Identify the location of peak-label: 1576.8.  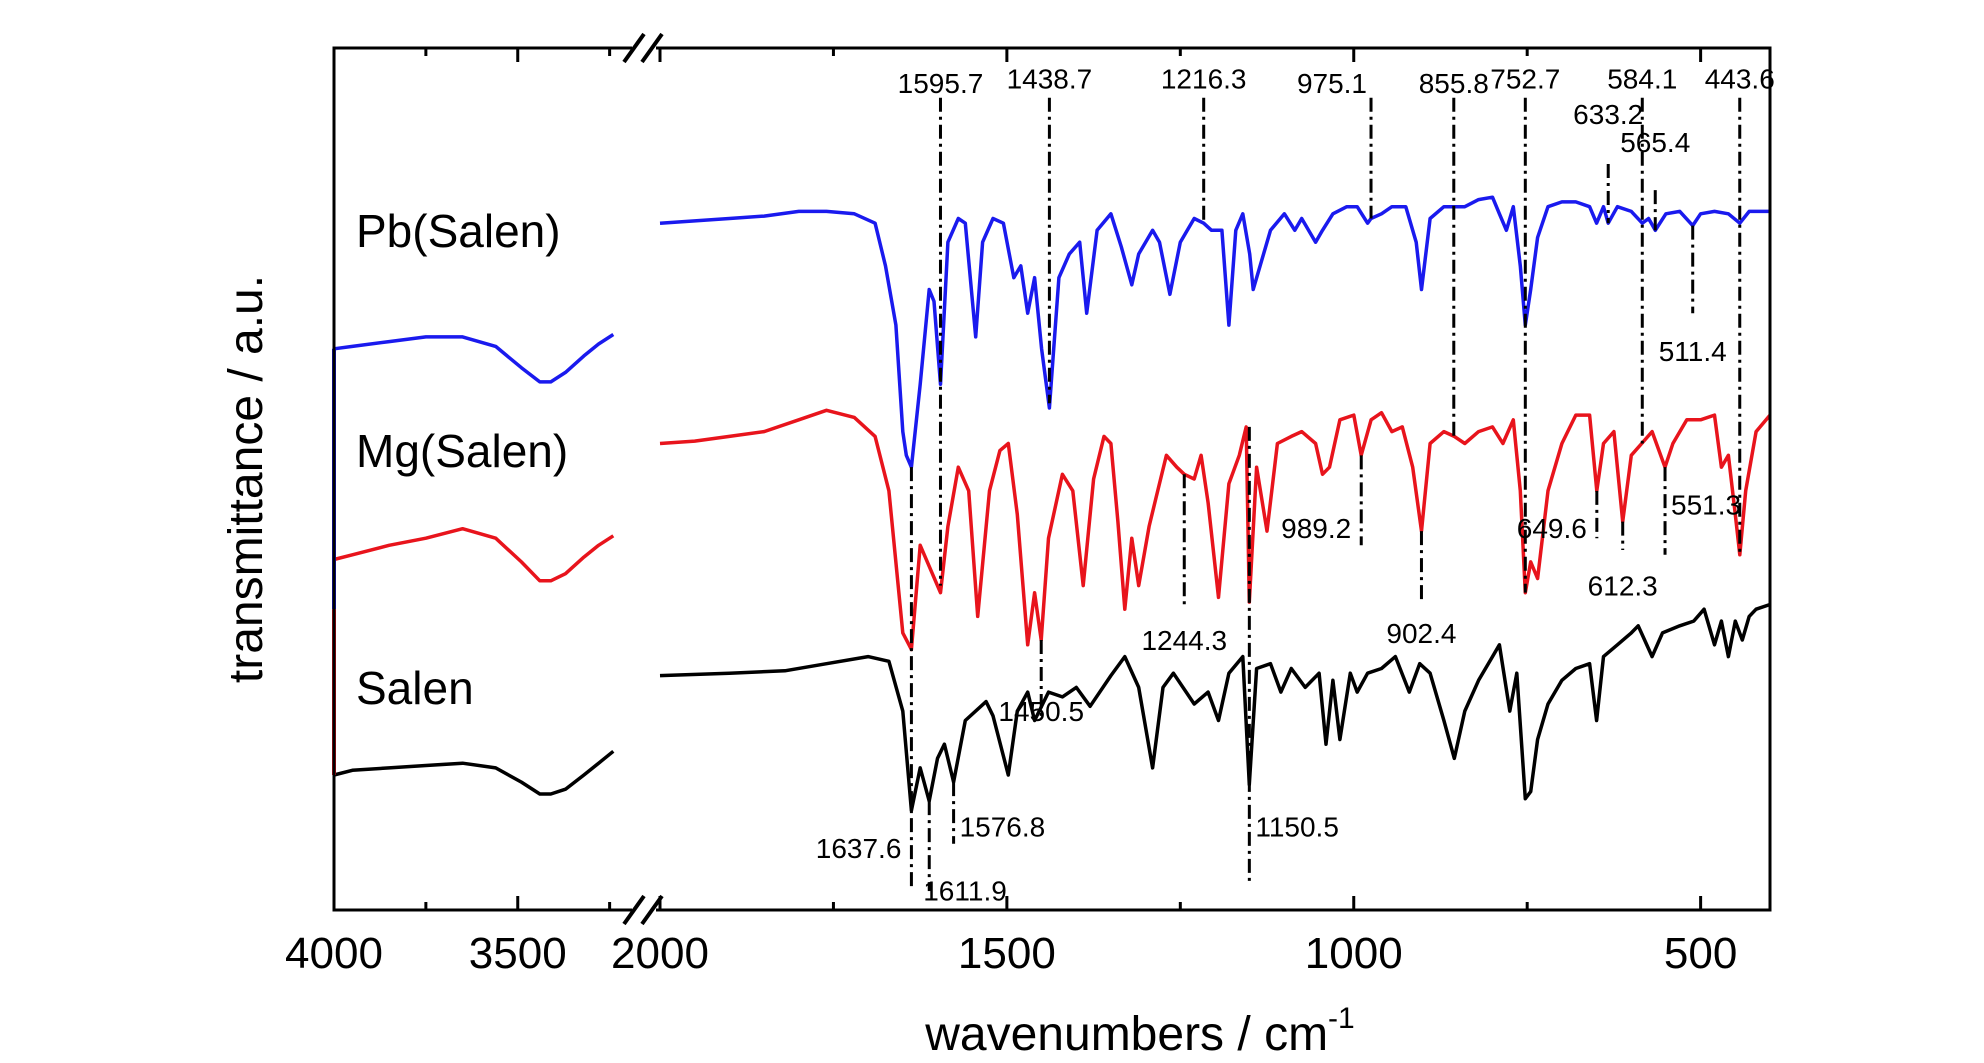
(1003, 827).